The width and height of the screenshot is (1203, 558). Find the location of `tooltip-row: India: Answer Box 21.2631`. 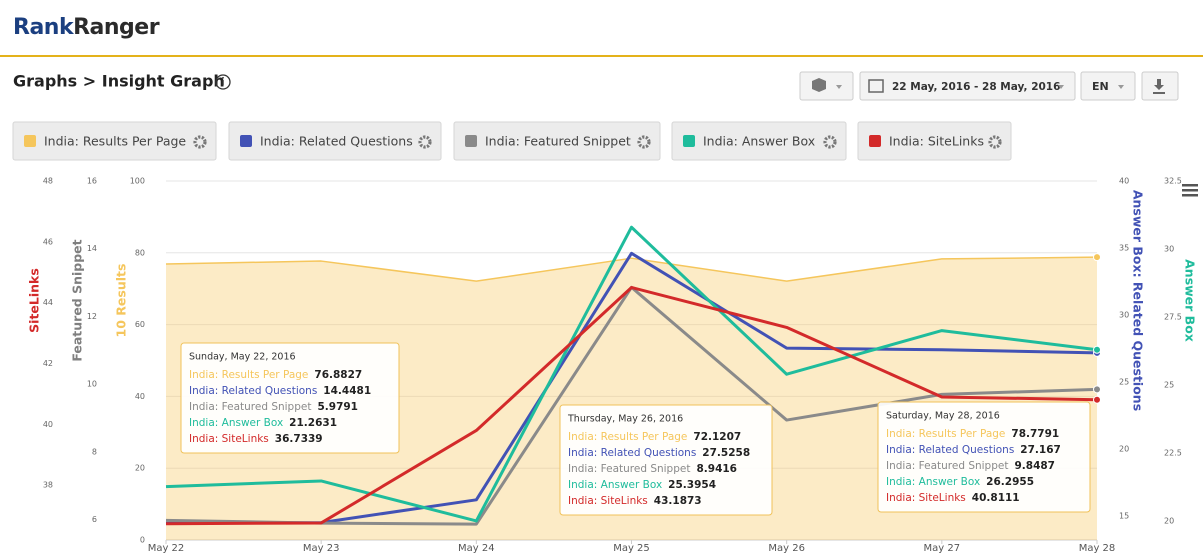

tooltip-row: India: Answer Box 21.2631 is located at coordinates (263, 423).